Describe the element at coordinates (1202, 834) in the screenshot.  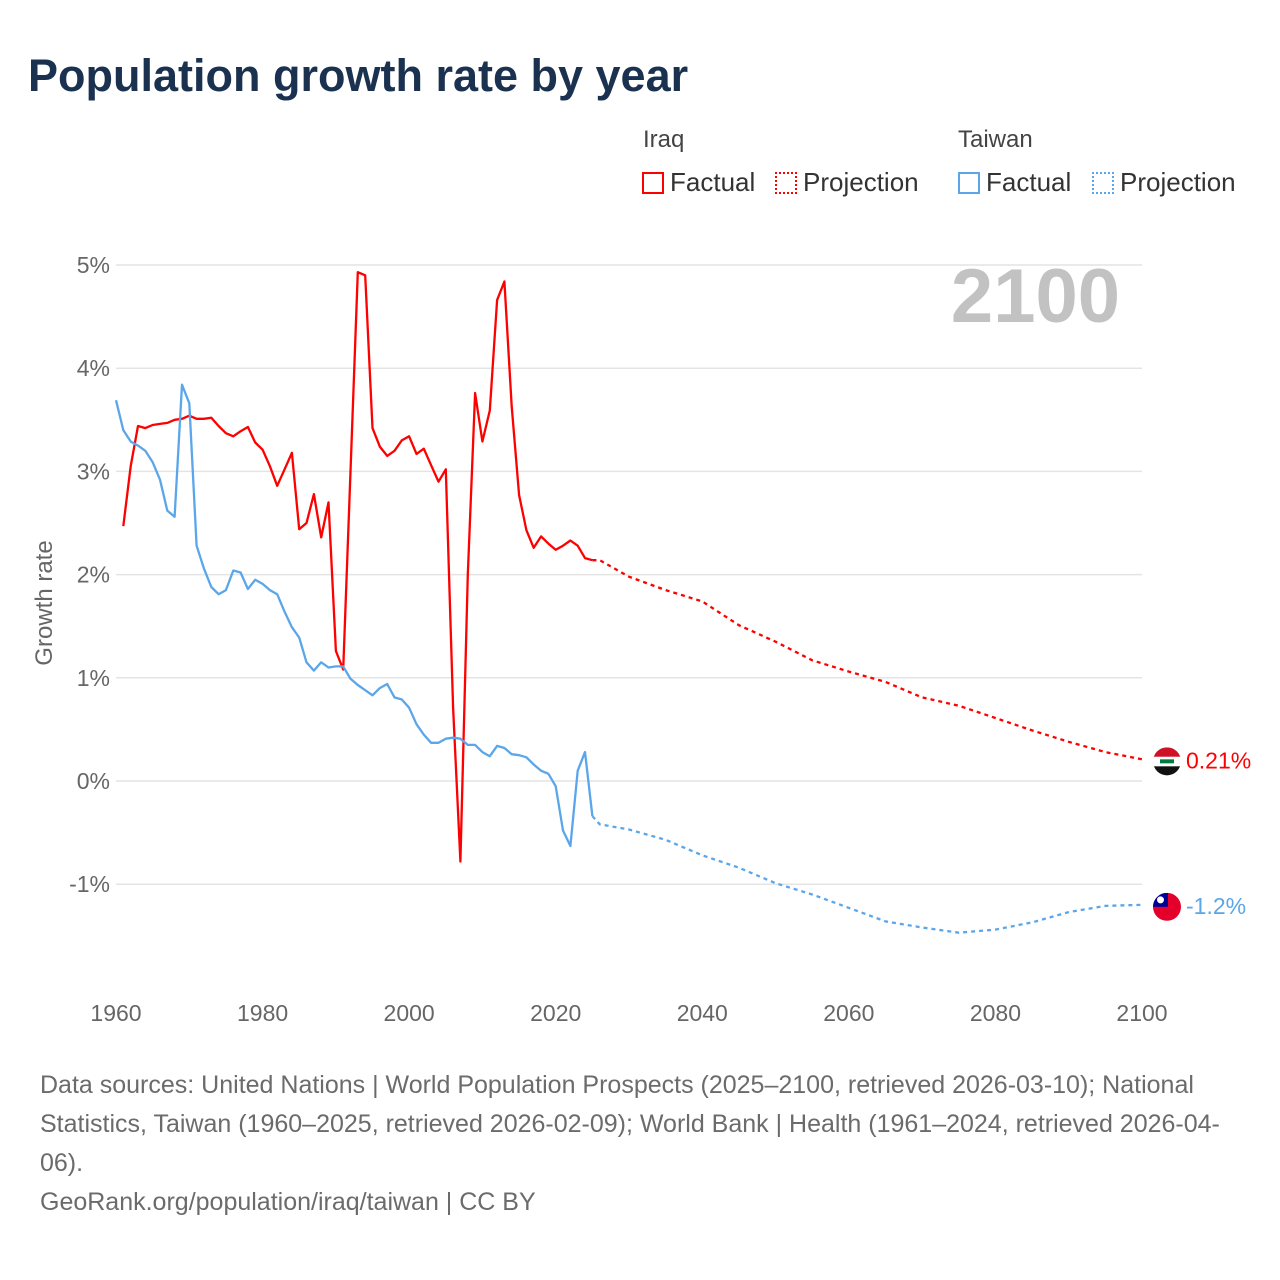
I see `series-end-markers: 0.21% -1.2%` at that location.